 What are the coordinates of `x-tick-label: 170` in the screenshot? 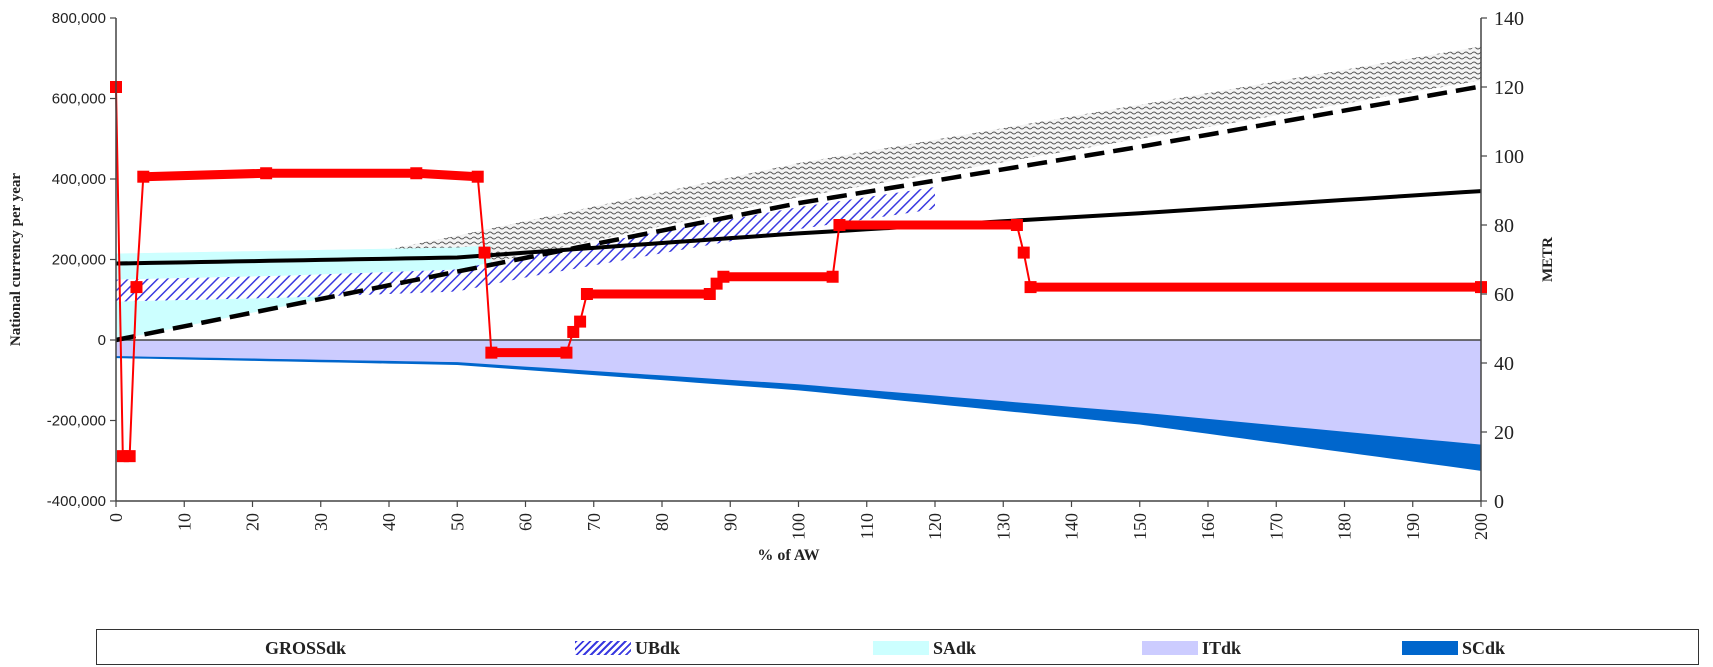 It's located at (1276, 526).